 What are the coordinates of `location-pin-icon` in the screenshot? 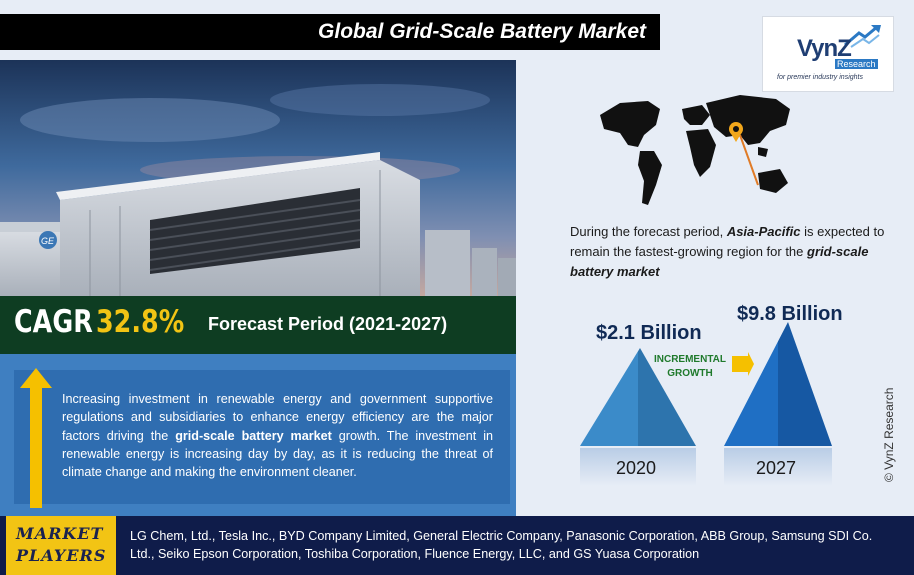 It's located at (736, 132).